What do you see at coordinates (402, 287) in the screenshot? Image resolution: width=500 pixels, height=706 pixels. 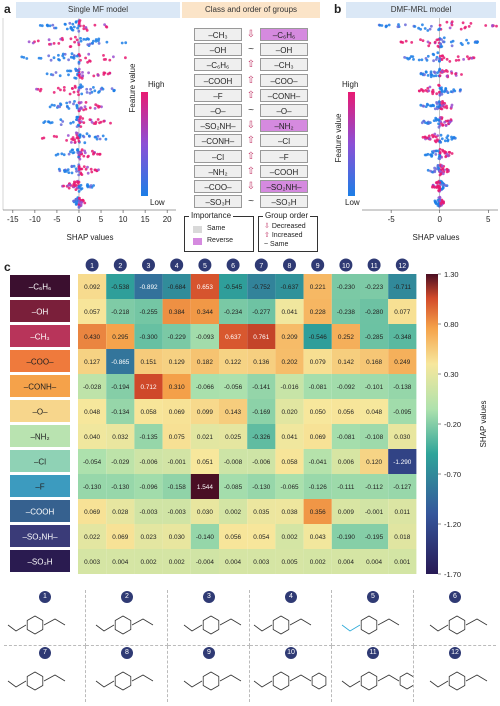 I see `heatmap-cell-value: -0.711` at bounding box center [402, 287].